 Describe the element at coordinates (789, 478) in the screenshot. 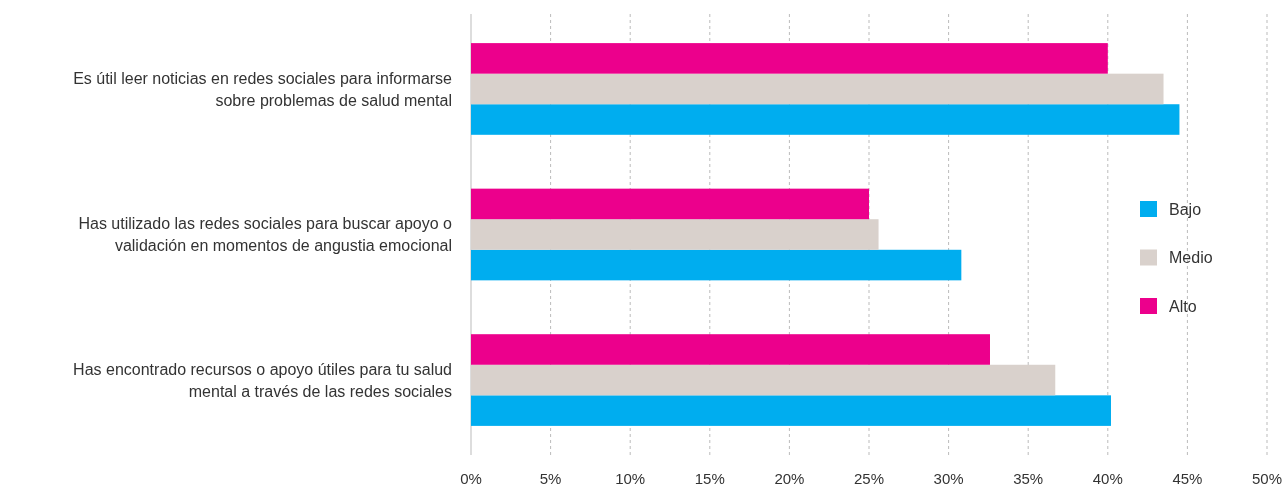

I see `x-tick-label: 20%` at that location.